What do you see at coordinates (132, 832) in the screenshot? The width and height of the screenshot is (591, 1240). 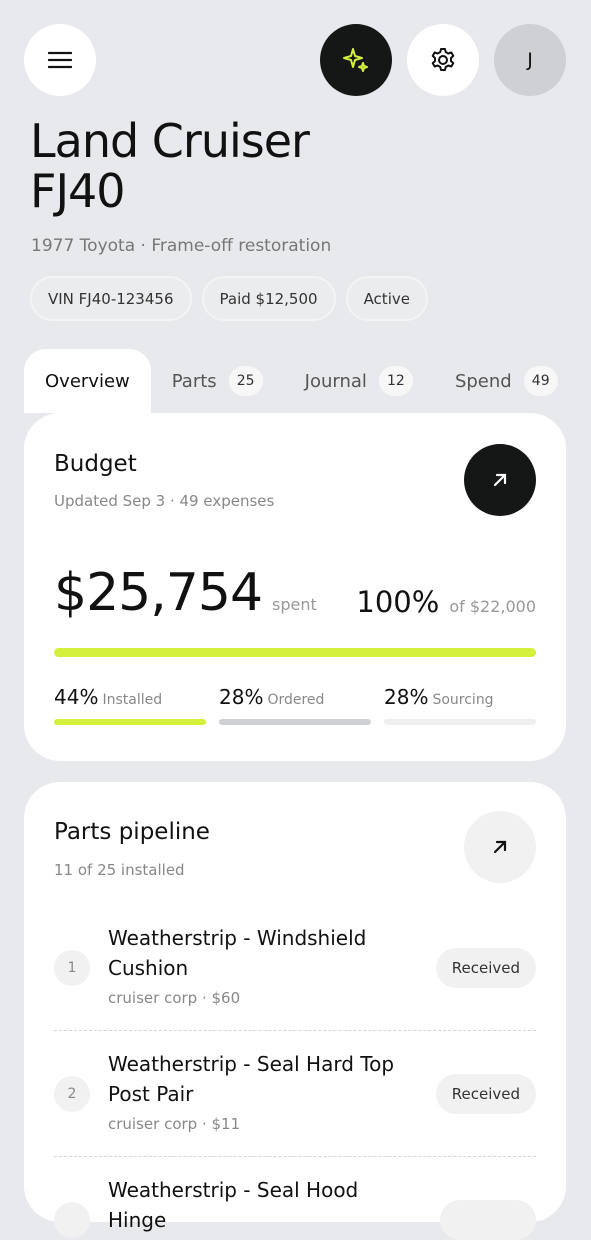 I see `card-title: Parts pipeline` at bounding box center [132, 832].